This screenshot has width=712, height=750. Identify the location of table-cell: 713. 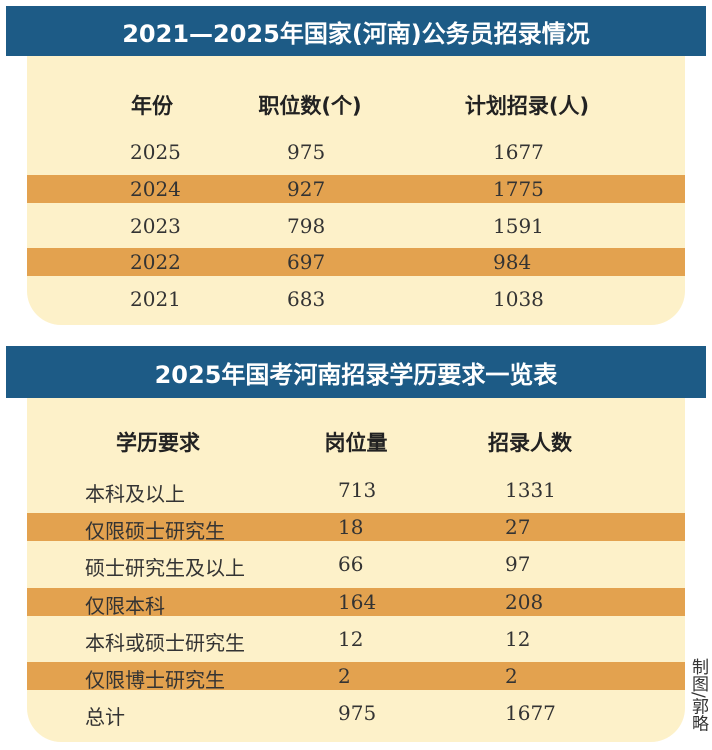
(357, 490).